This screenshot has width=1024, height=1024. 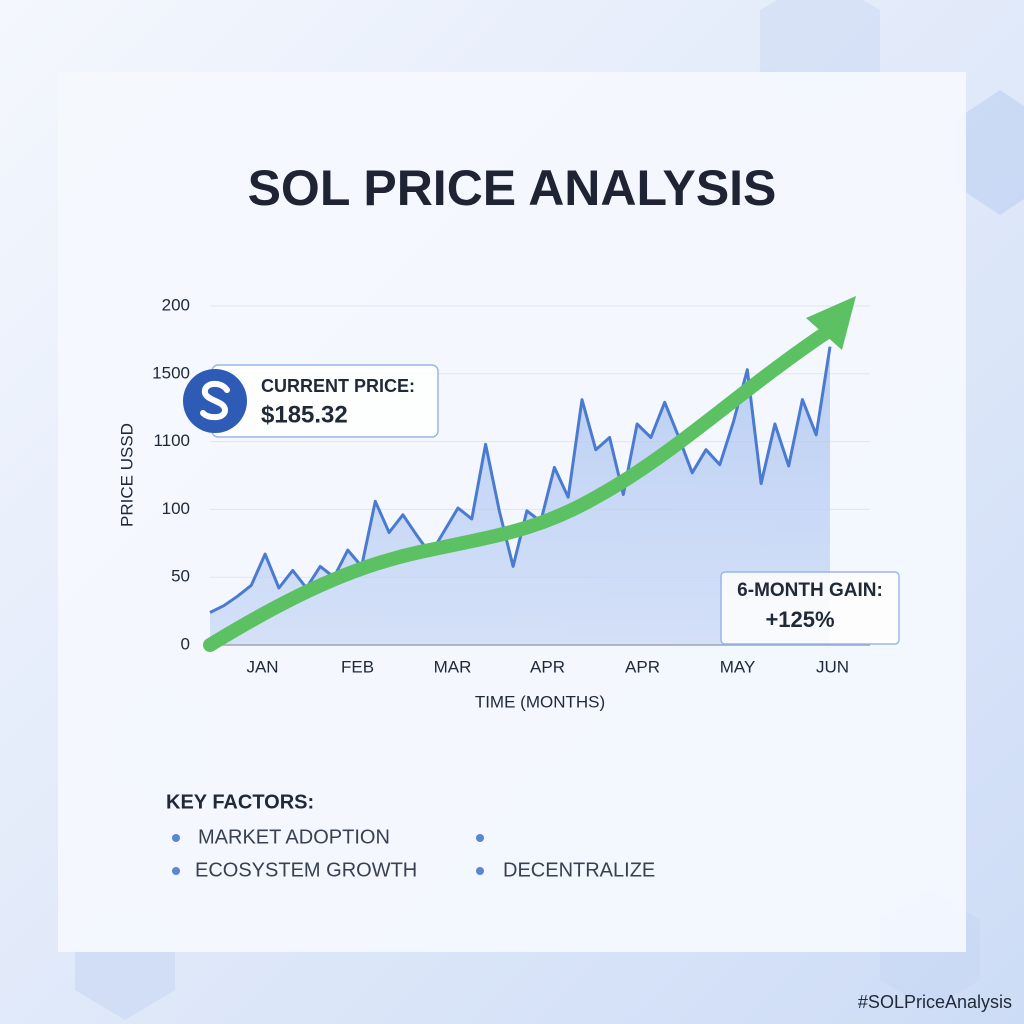 What do you see at coordinates (357, 666) in the screenshot?
I see `x-tick-label: FEB` at bounding box center [357, 666].